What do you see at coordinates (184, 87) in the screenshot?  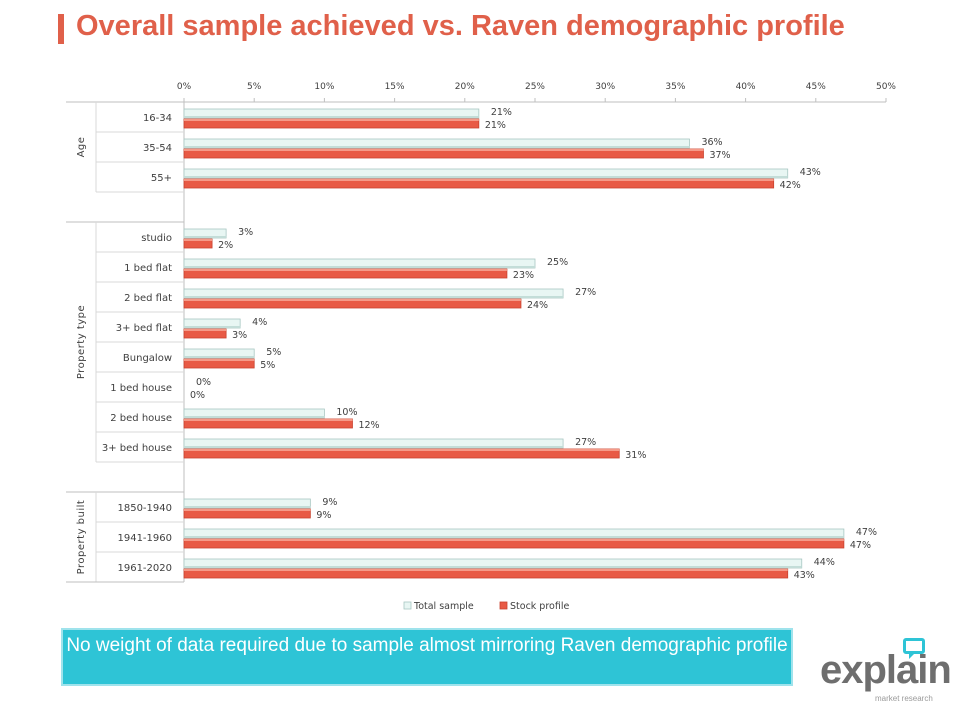 I see `x-tick-label: 0%` at bounding box center [184, 87].